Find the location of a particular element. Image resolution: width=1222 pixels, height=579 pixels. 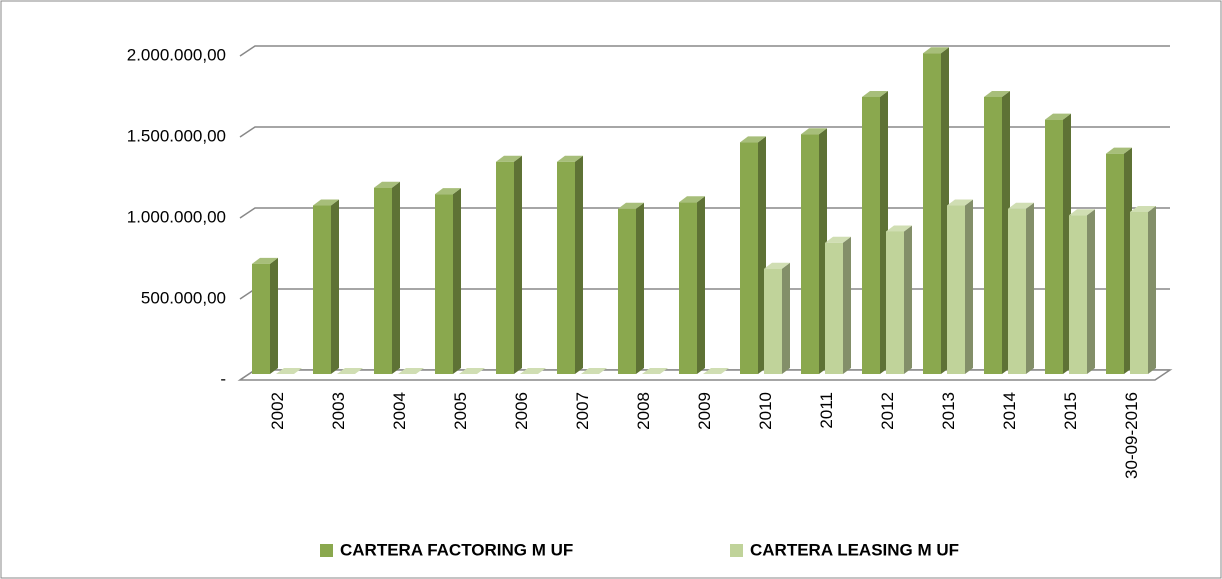

x-tick-label: 2013 is located at coordinates (948, 411).